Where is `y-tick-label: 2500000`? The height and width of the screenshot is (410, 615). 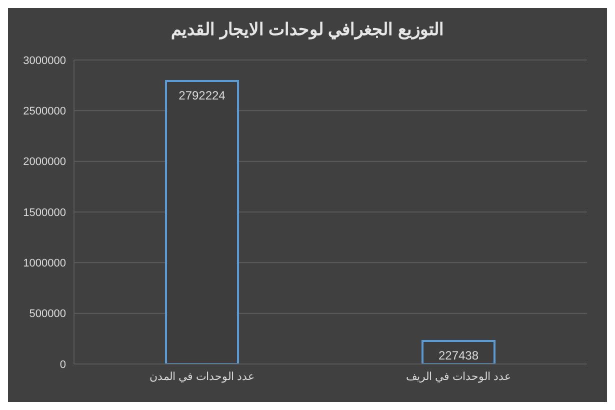 y-tick-label: 2500000 is located at coordinates (44, 112).